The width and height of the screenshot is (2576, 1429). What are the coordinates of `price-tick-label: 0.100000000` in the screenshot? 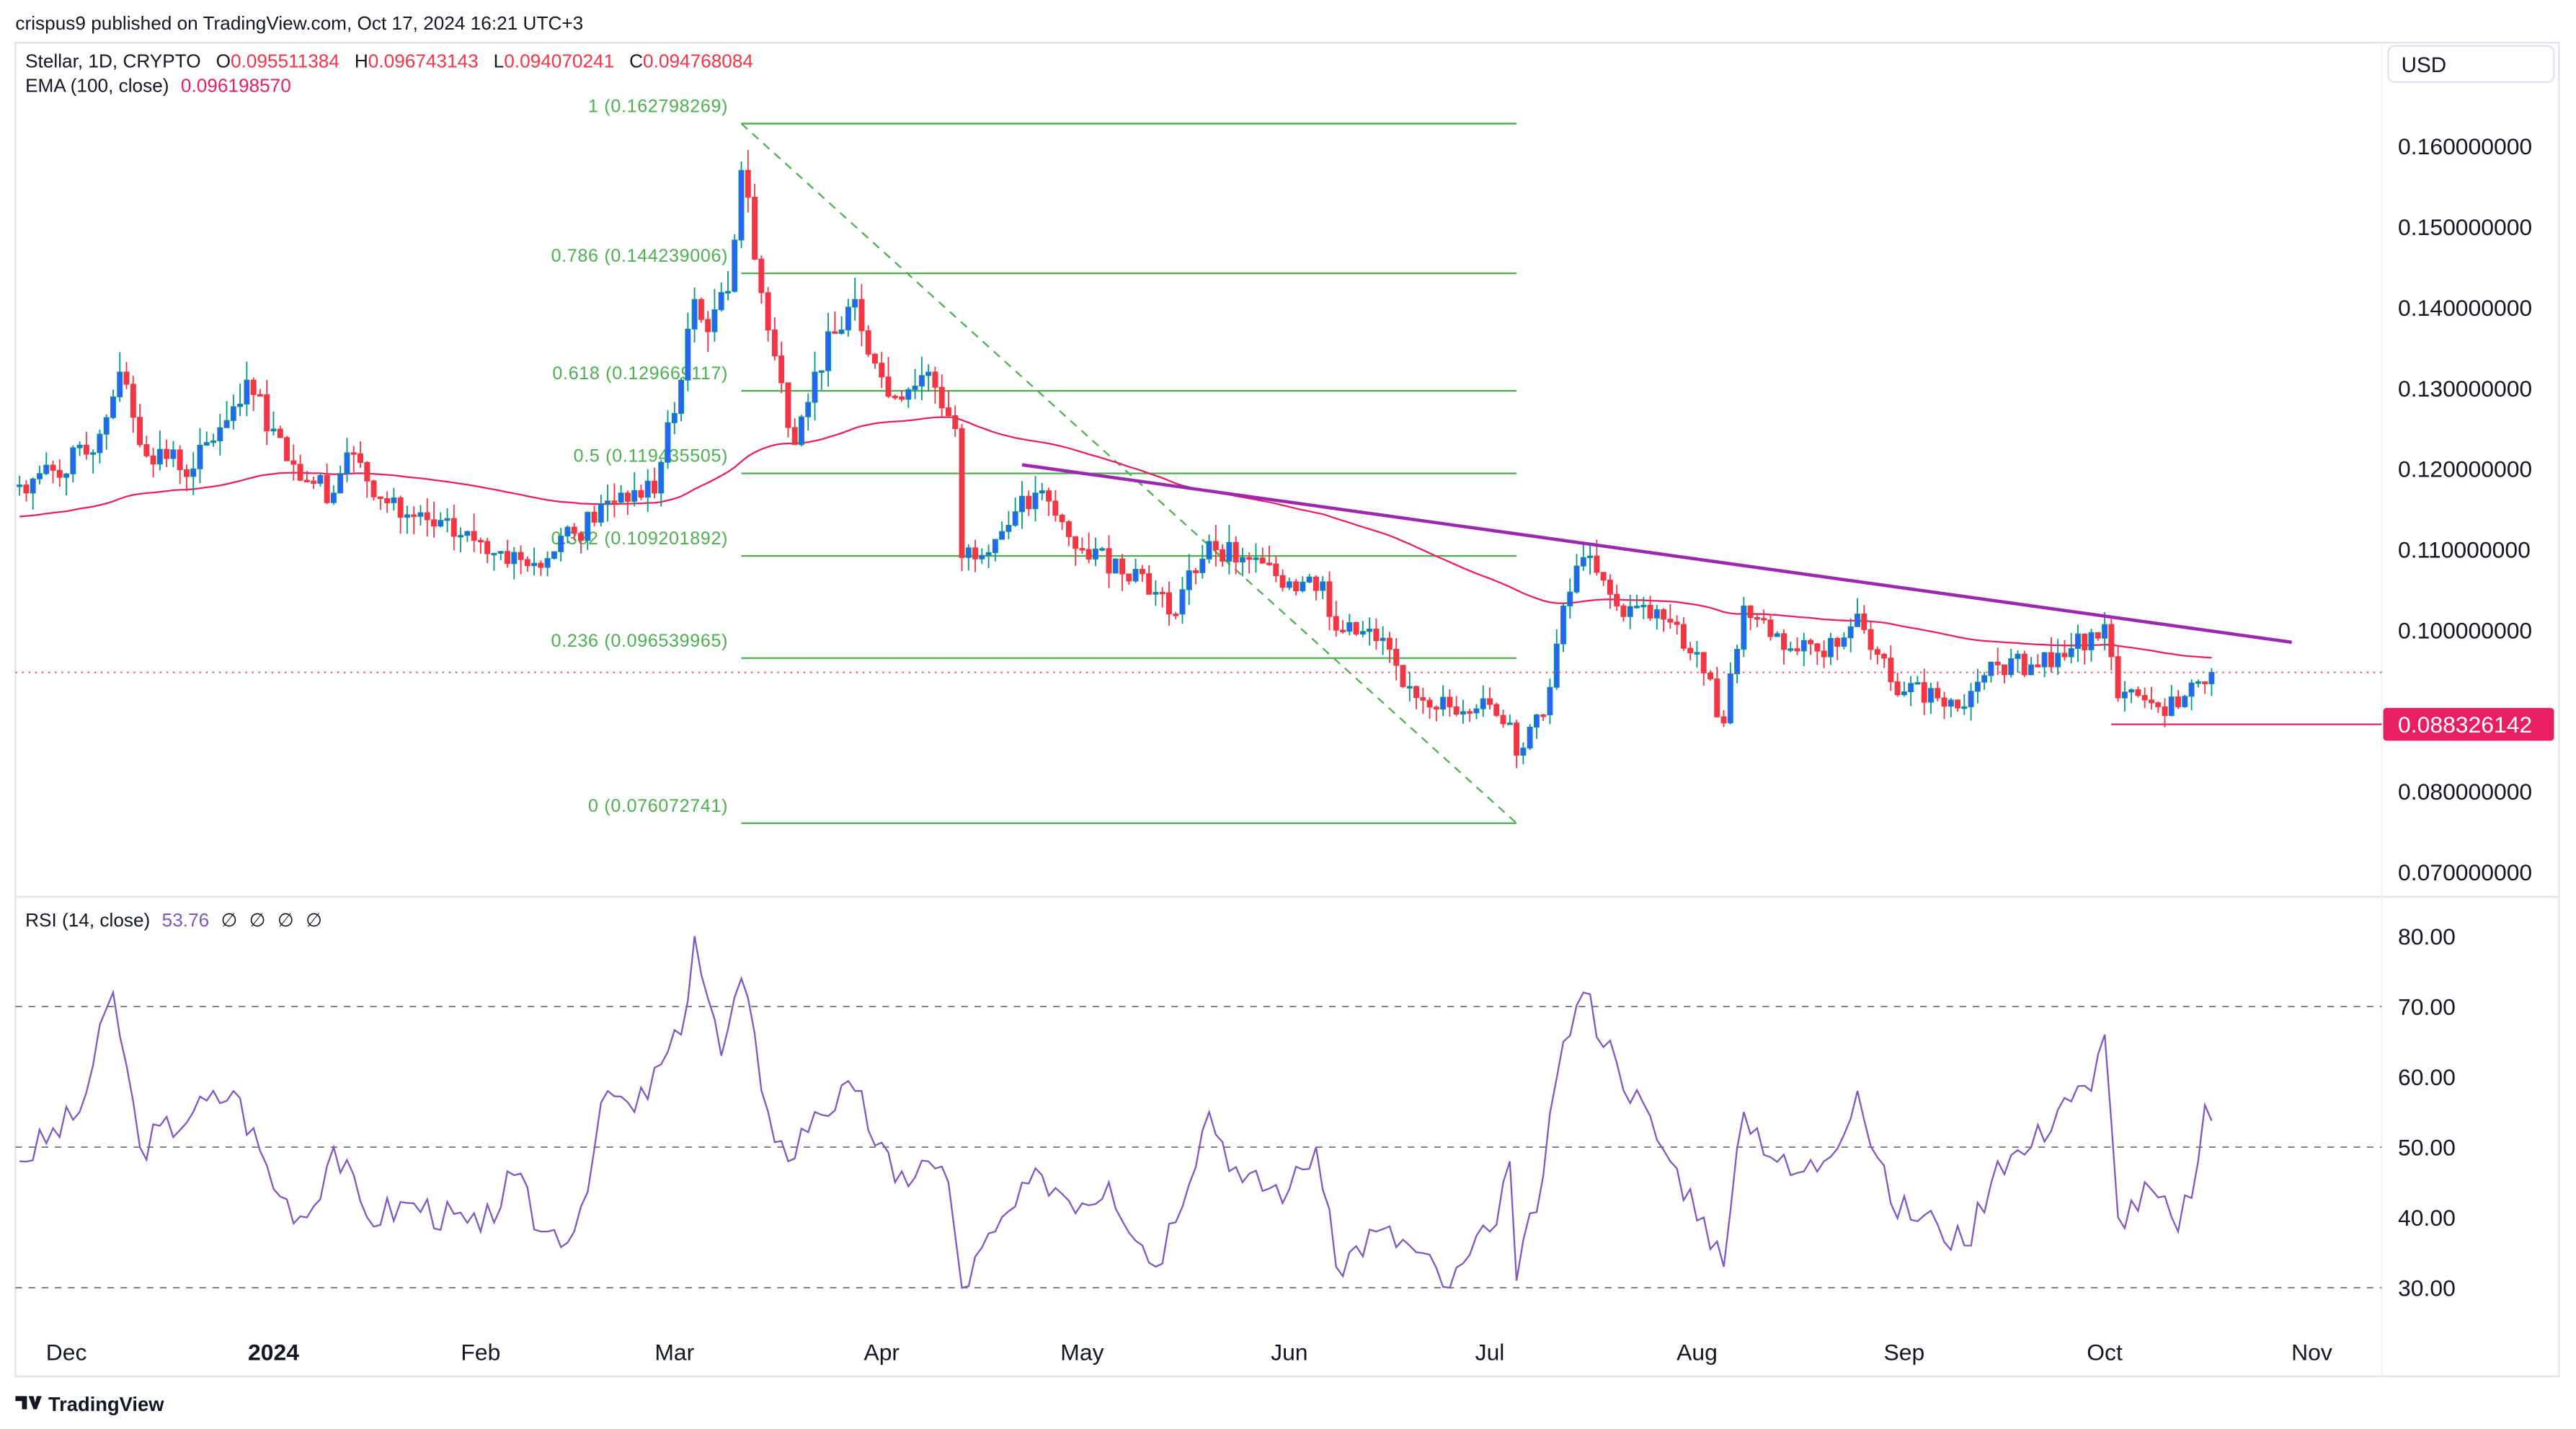 It's located at (2465, 630).